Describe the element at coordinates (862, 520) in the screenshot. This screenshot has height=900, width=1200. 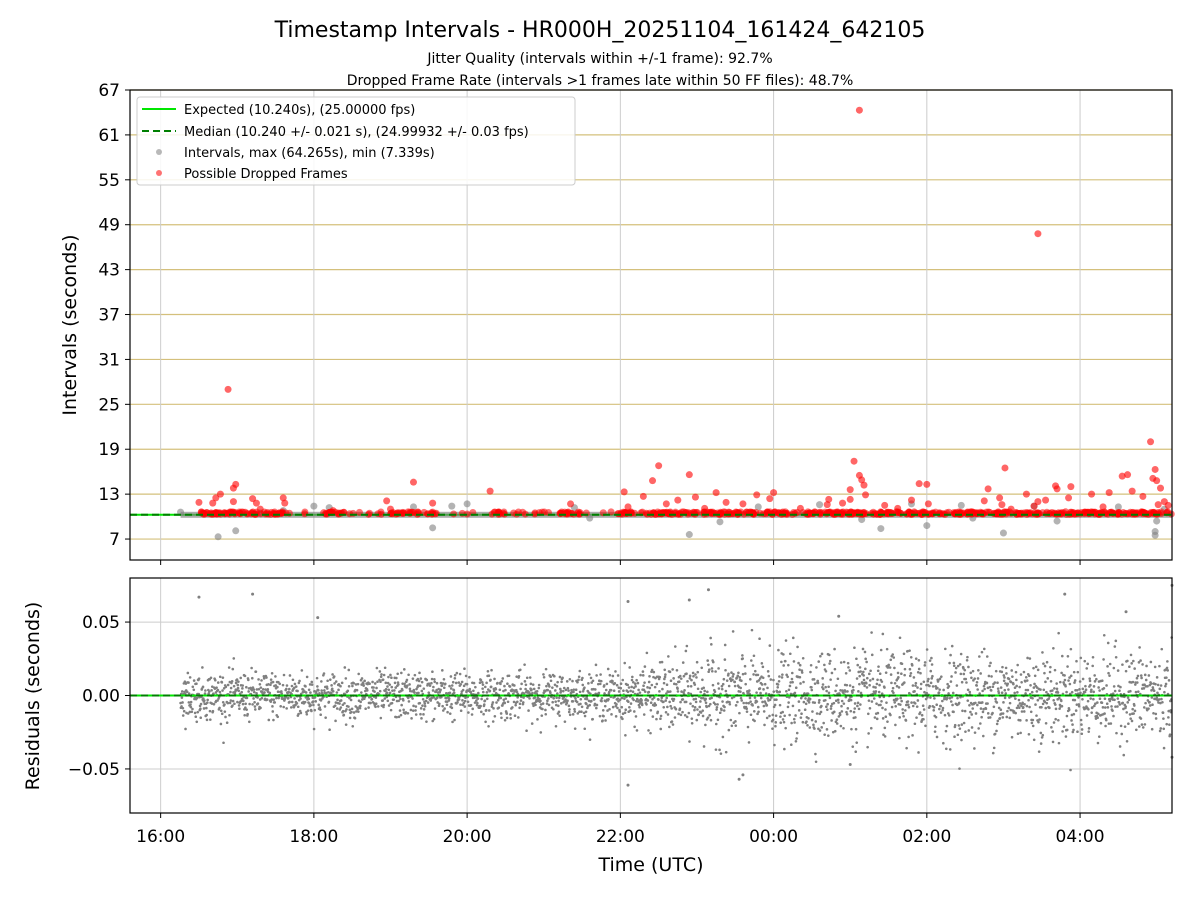
I see `interval-point` at that location.